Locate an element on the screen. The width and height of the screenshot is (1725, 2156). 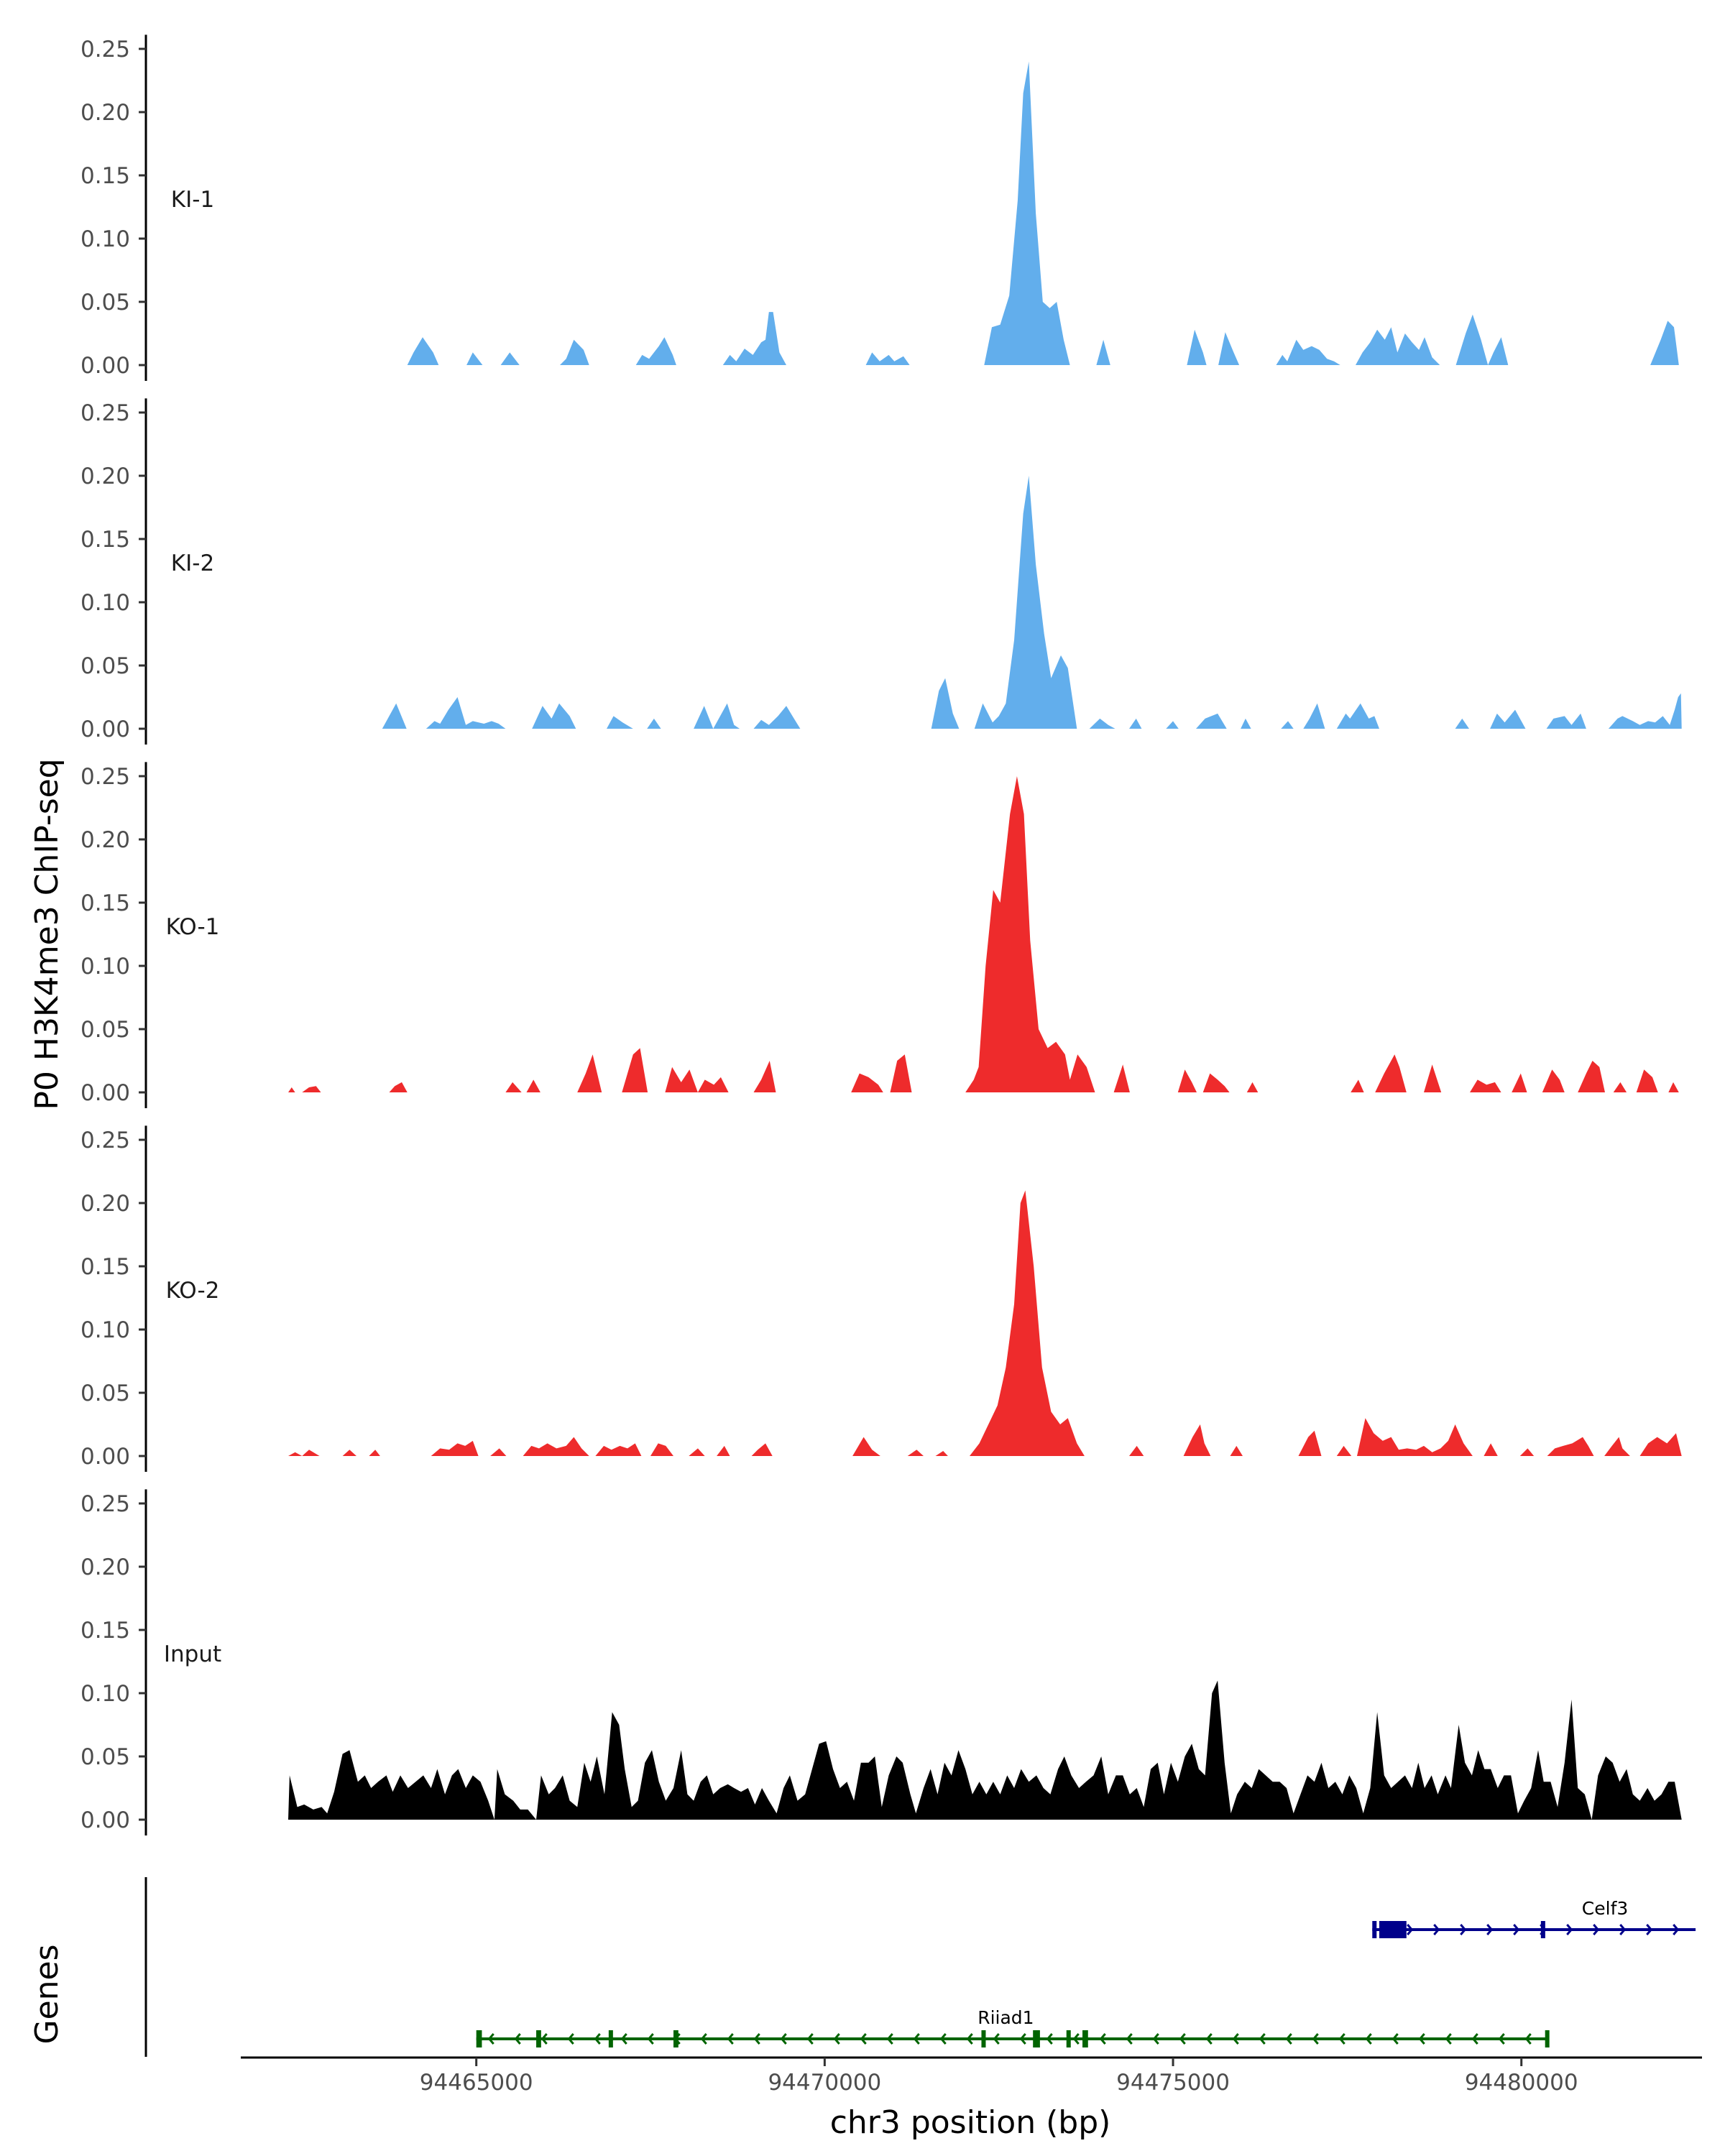
track-ko-2: 0.00 0.05 0.10 0.15 0.20 0.25 KO-2 is located at coordinates (881, 1299).